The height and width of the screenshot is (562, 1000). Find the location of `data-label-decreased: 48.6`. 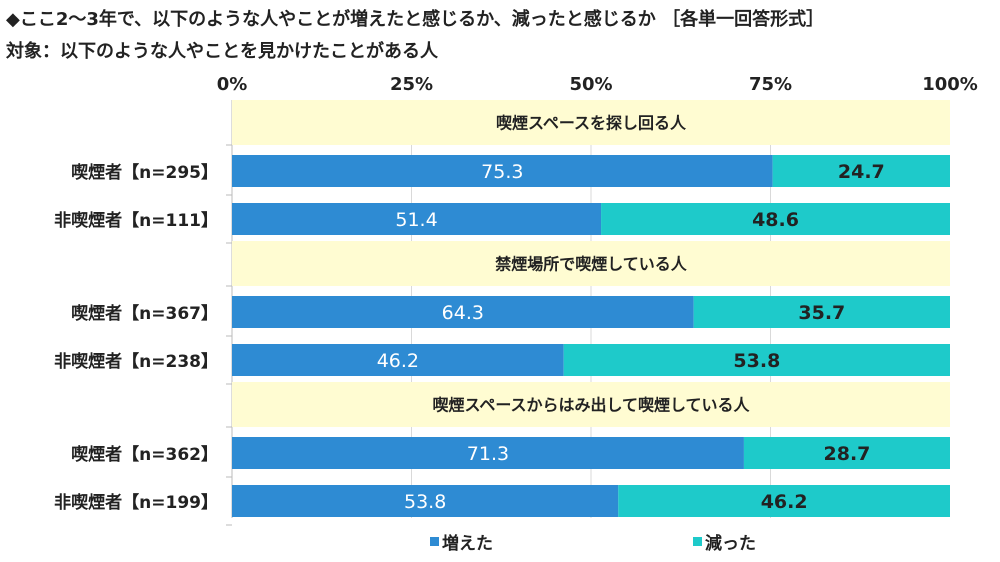

data-label-decreased: 48.6 is located at coordinates (775, 220).